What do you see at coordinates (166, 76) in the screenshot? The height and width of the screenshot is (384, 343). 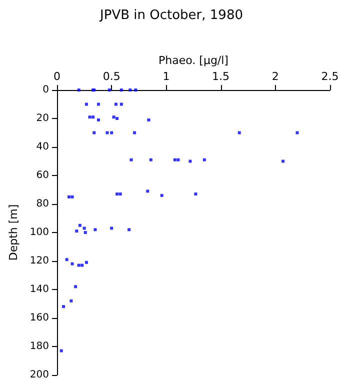 I see `x-tick-label: 1` at bounding box center [166, 76].